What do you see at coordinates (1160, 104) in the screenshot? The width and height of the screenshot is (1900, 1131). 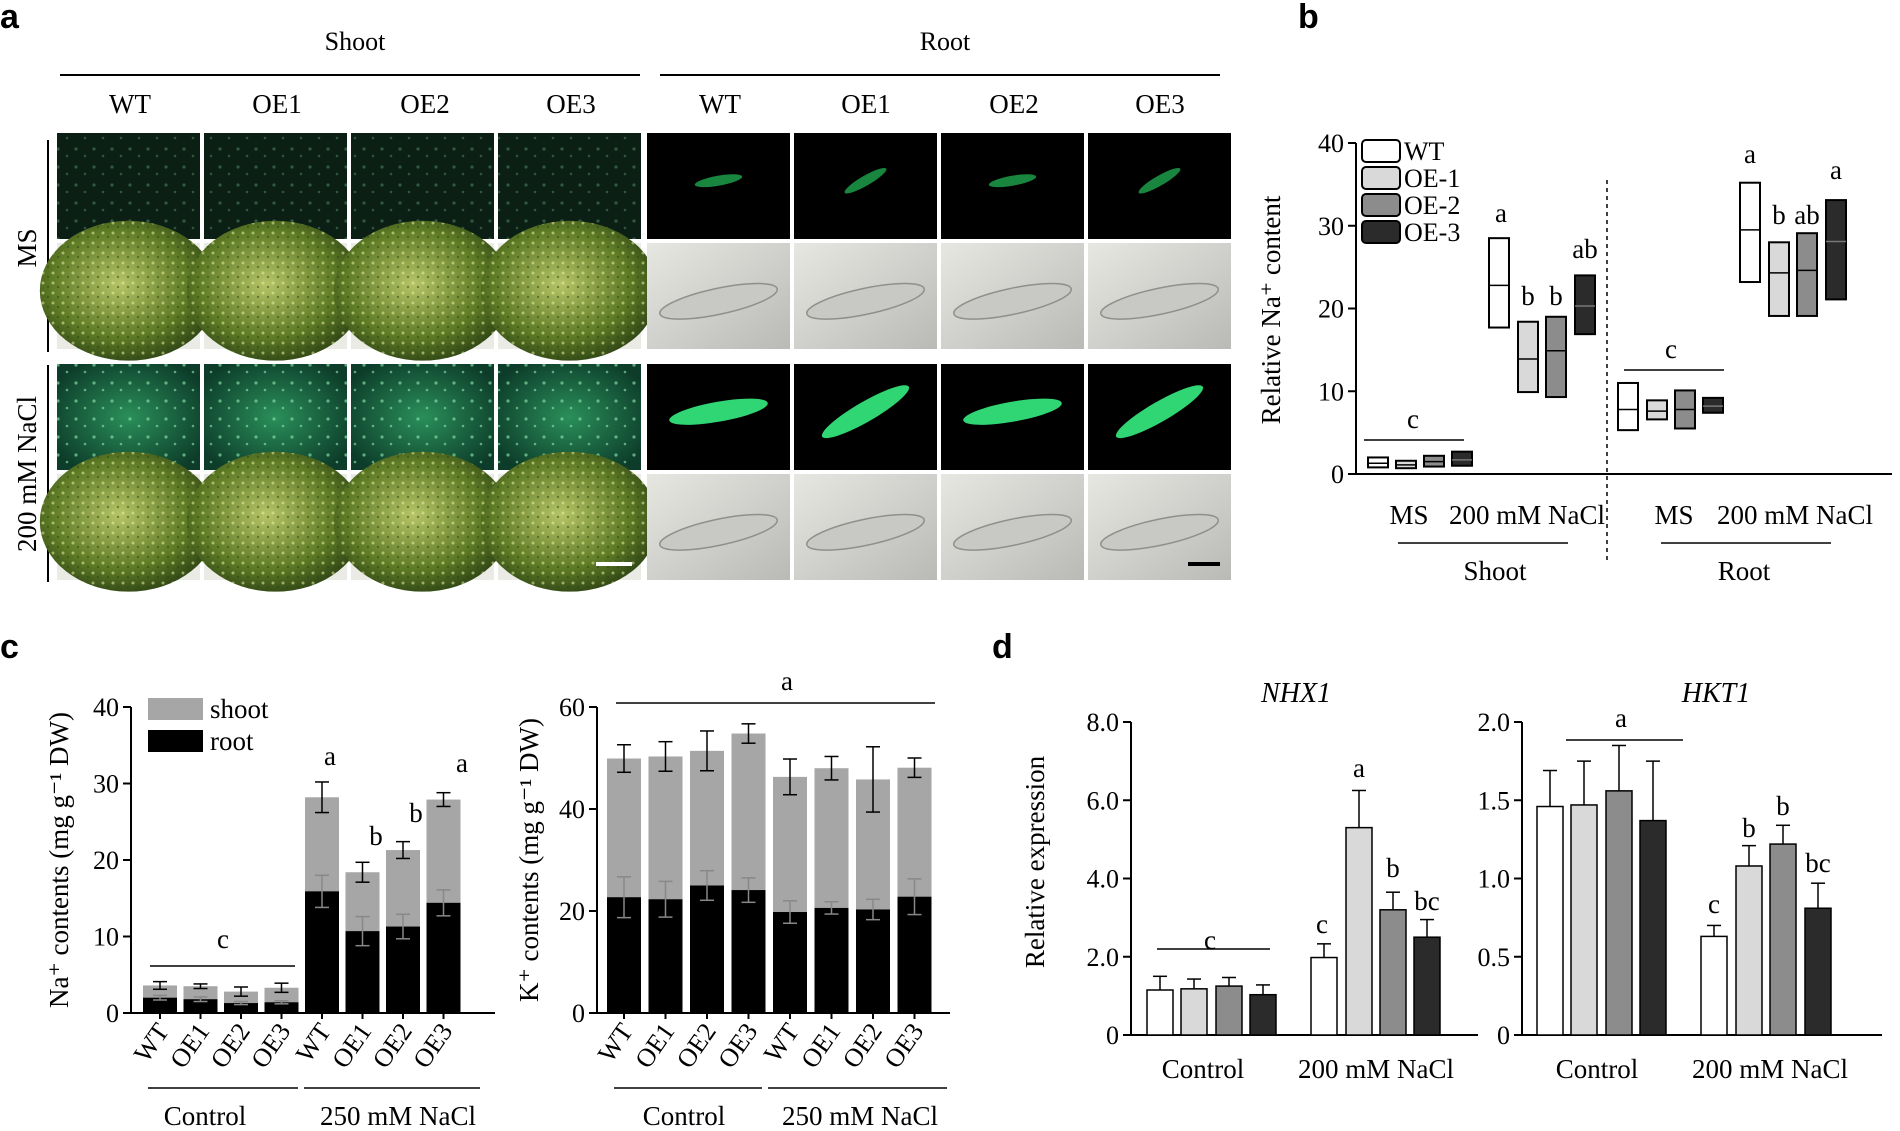 I see `col-label-oe3-root: OE3` at bounding box center [1160, 104].